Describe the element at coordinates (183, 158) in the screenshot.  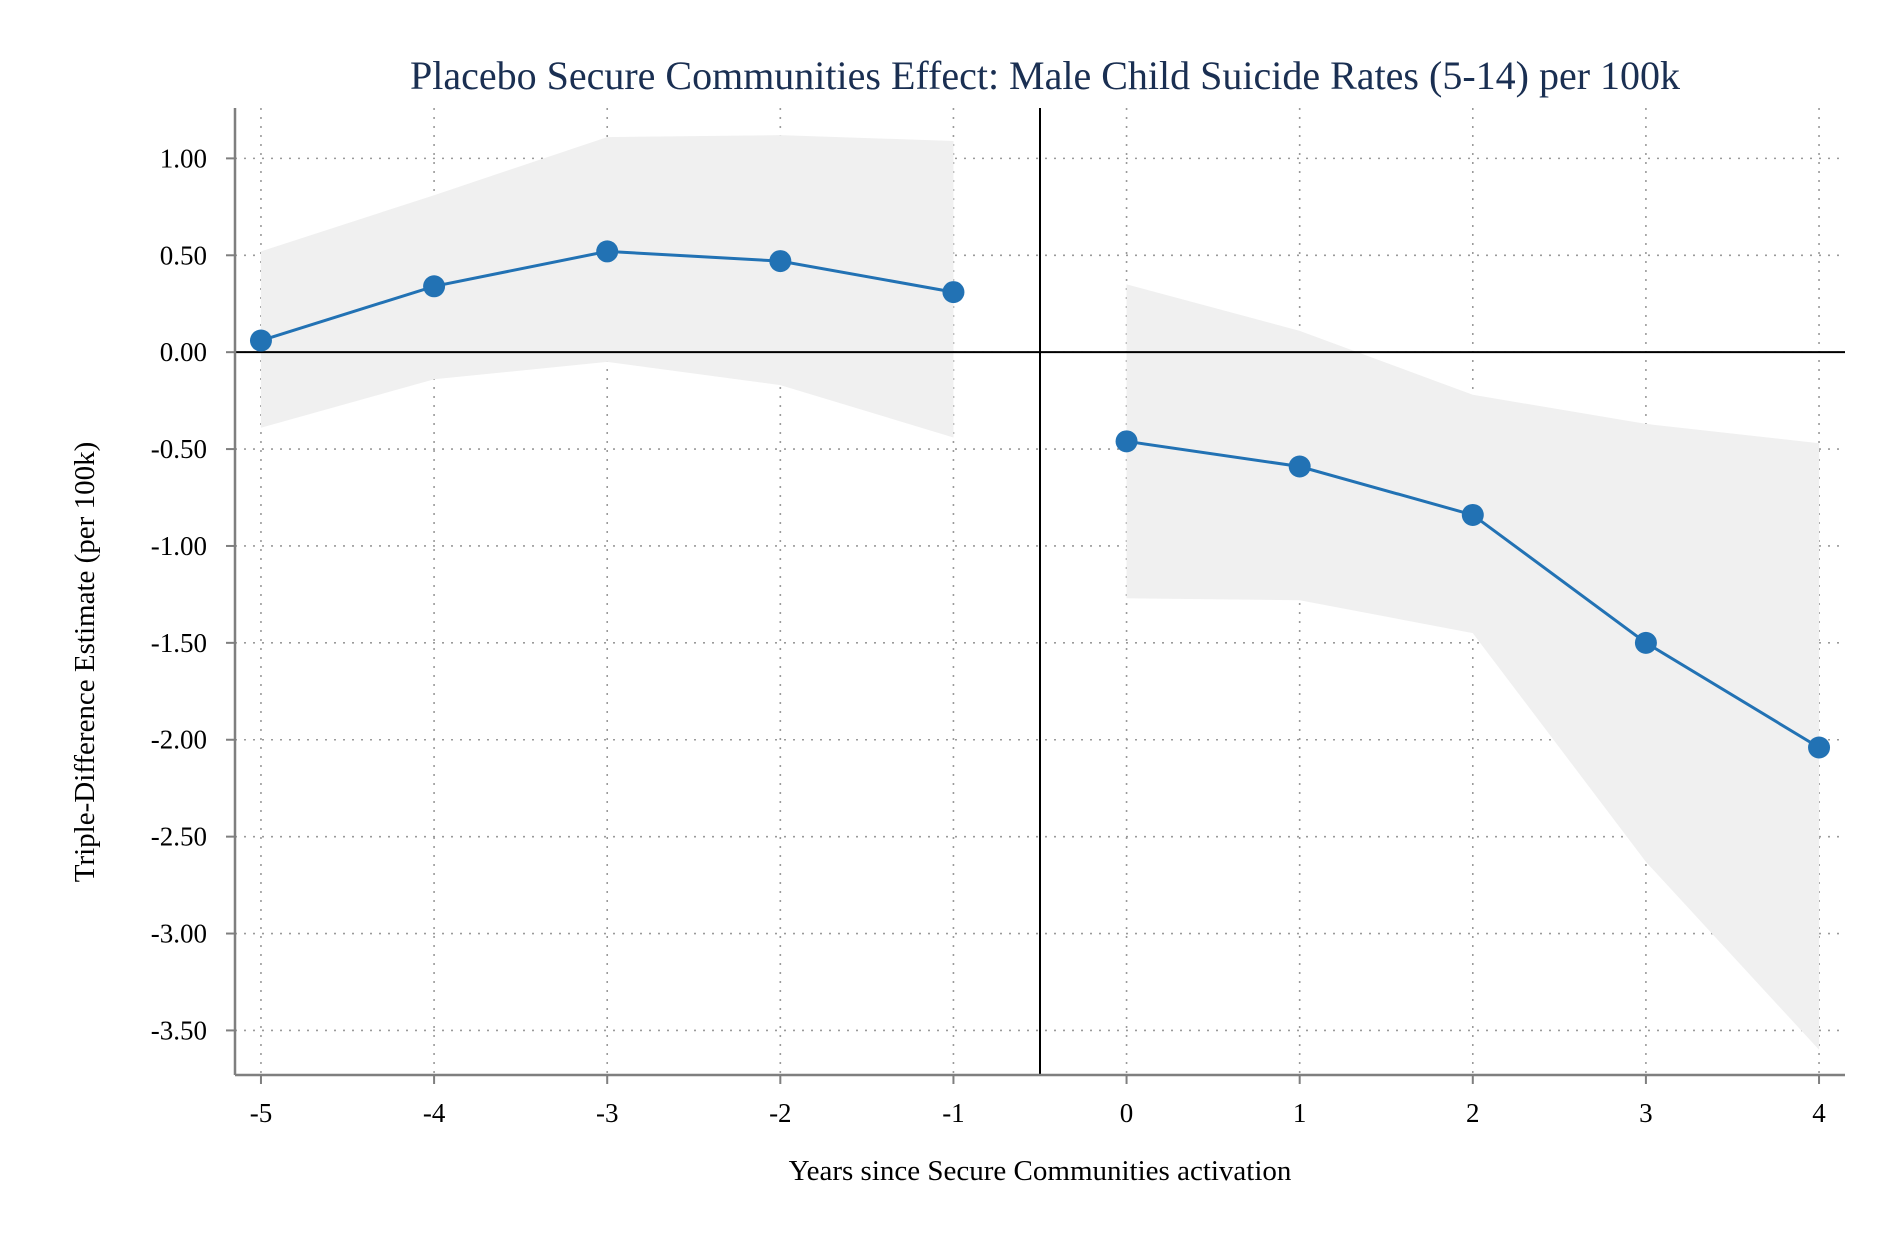
I see `y-tick-label: 1.00` at that location.